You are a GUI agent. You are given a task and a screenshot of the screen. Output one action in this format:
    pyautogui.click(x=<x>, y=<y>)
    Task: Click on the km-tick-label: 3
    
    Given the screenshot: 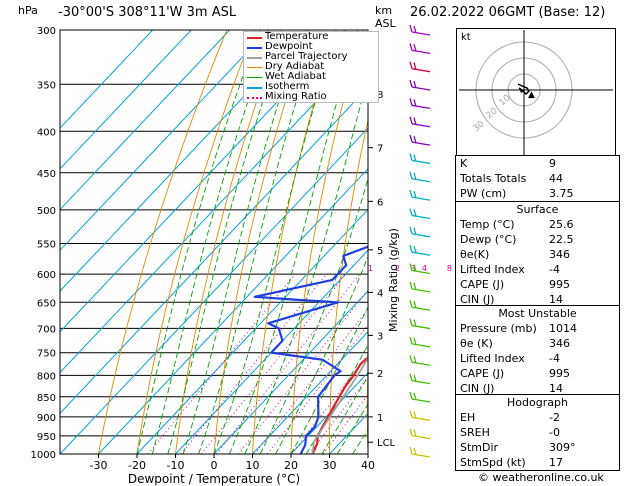 What is the action you would take?
    pyautogui.click(x=380, y=336)
    